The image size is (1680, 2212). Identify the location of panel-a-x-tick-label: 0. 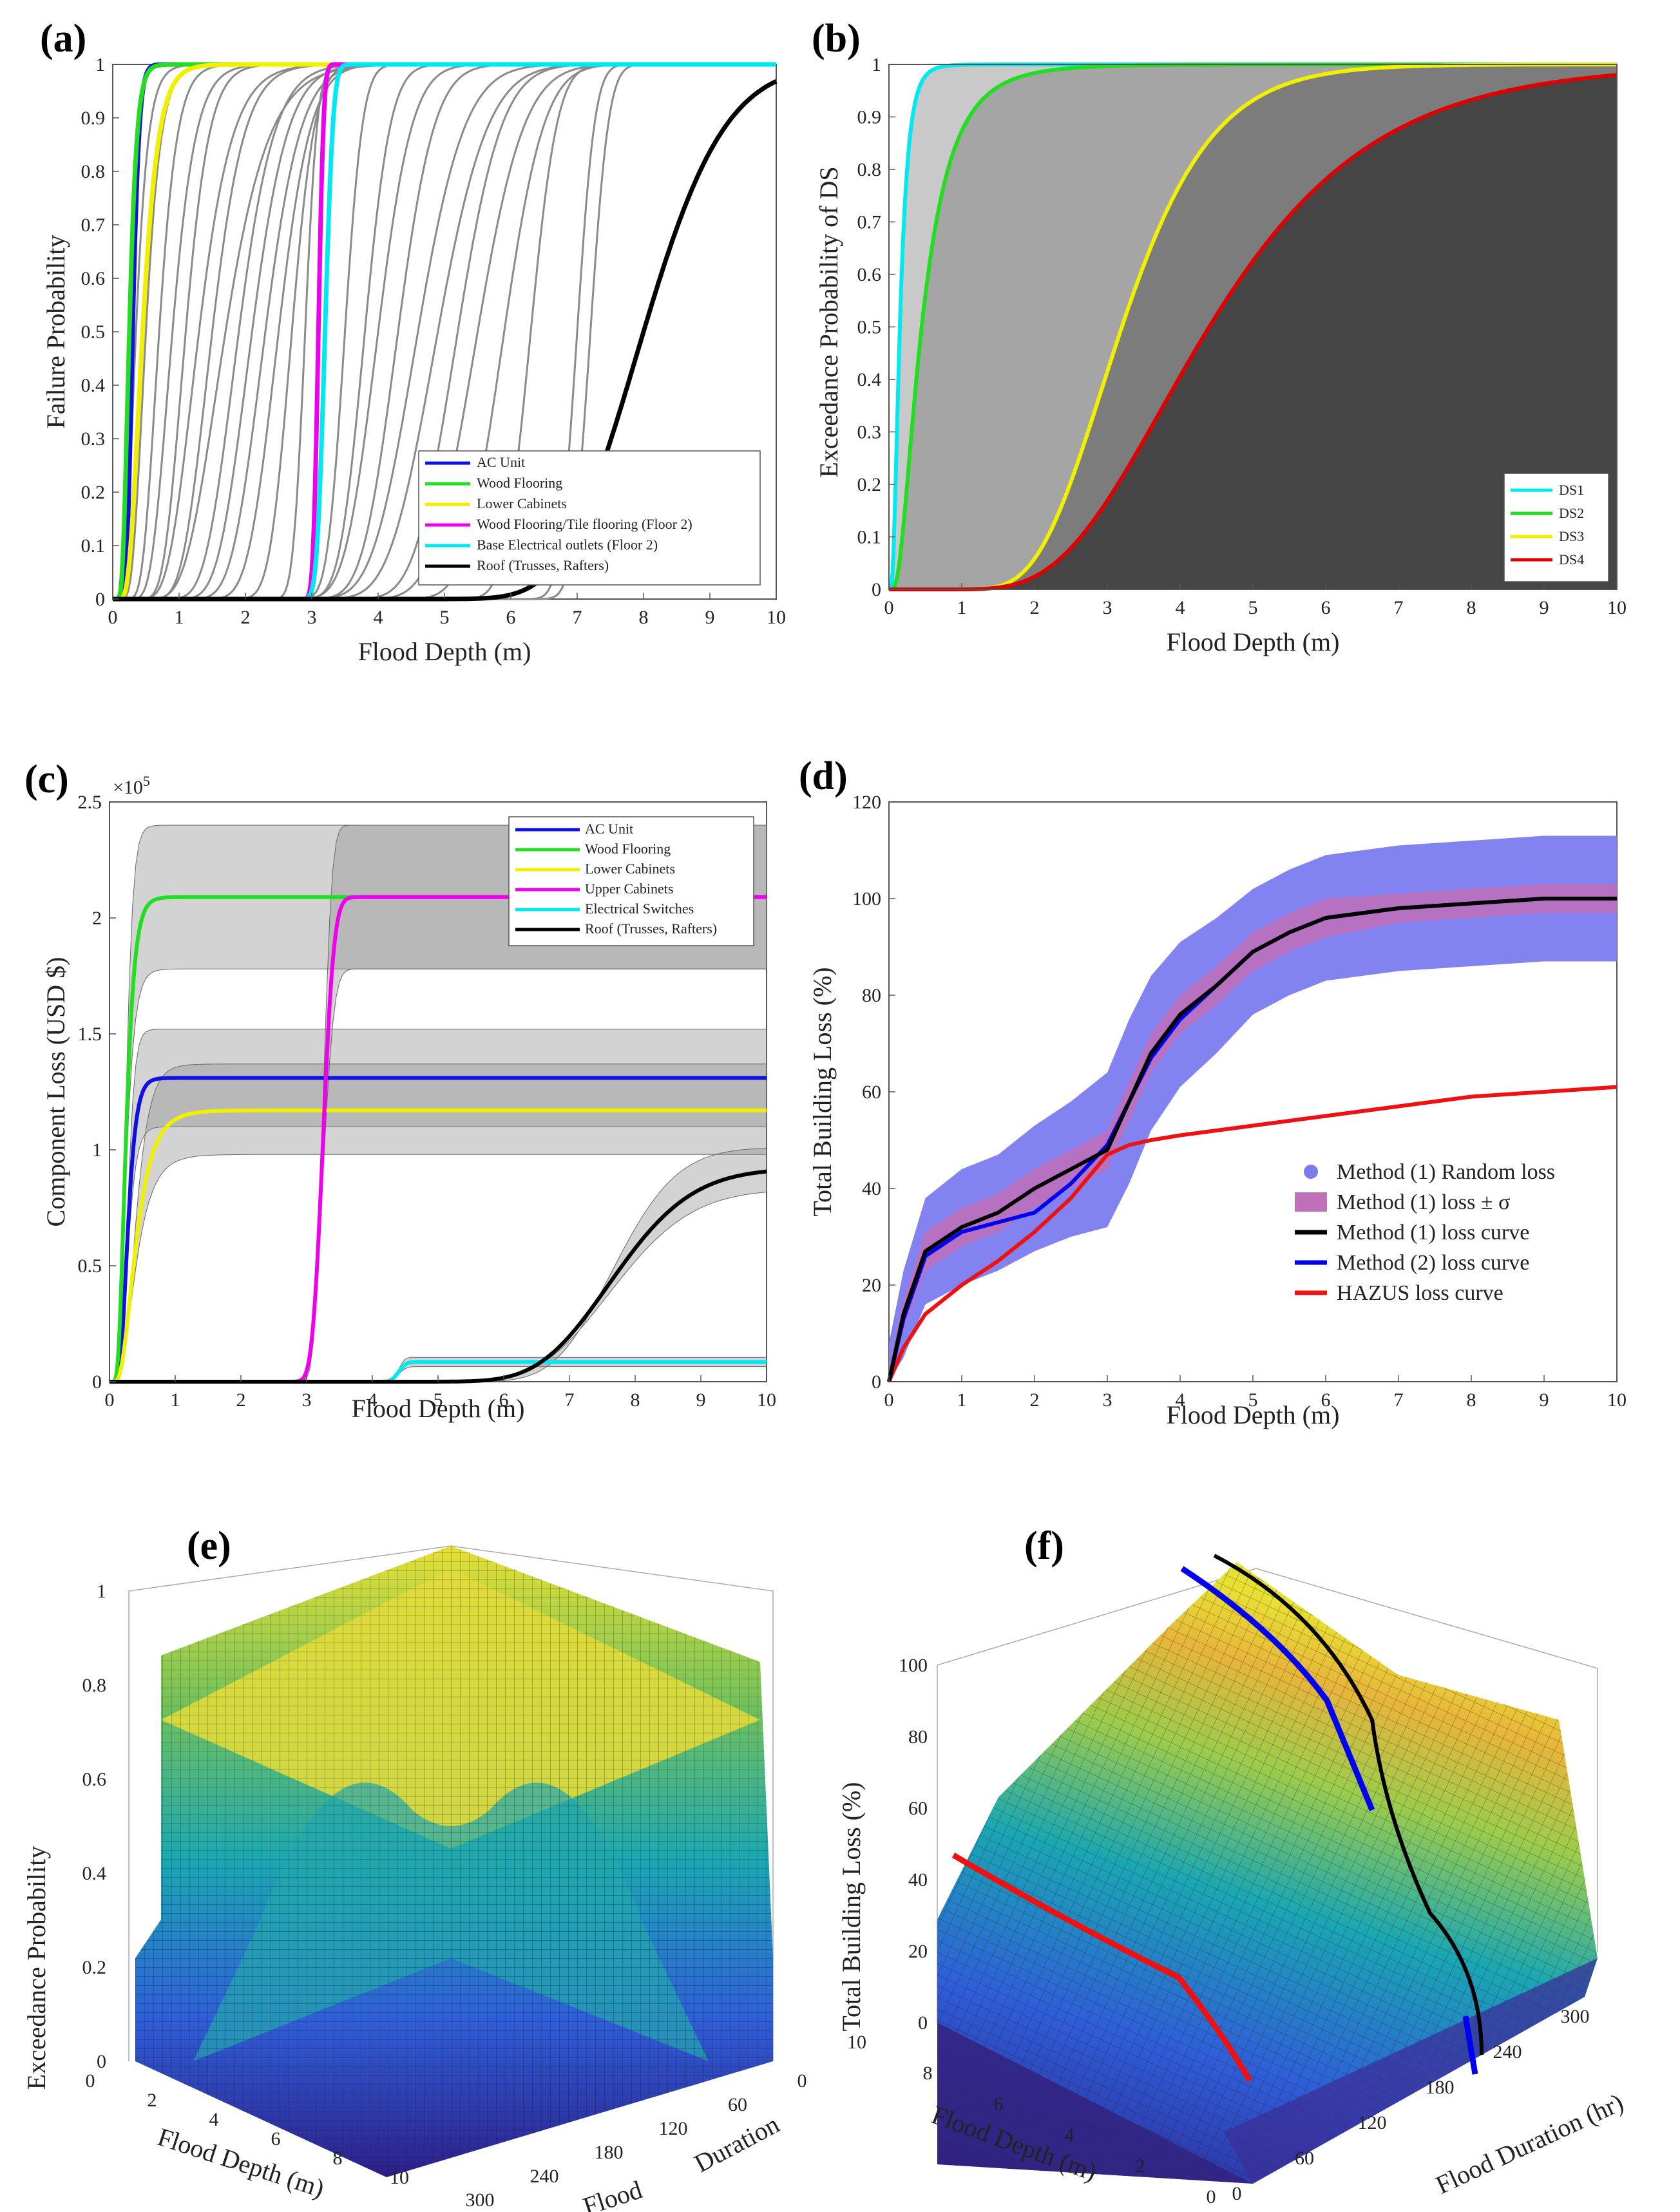
(113, 617).